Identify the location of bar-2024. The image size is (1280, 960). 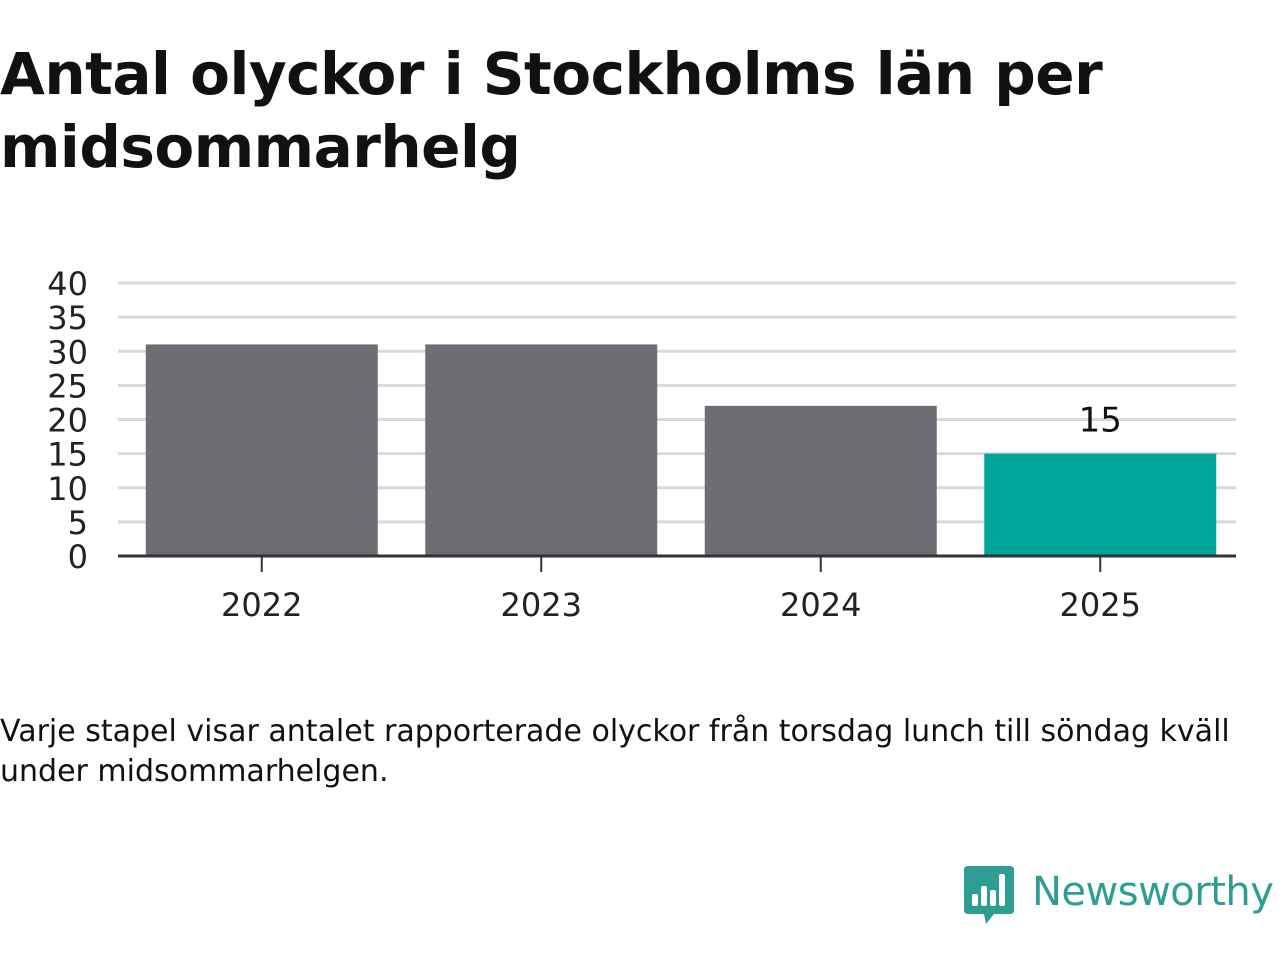
(820, 480).